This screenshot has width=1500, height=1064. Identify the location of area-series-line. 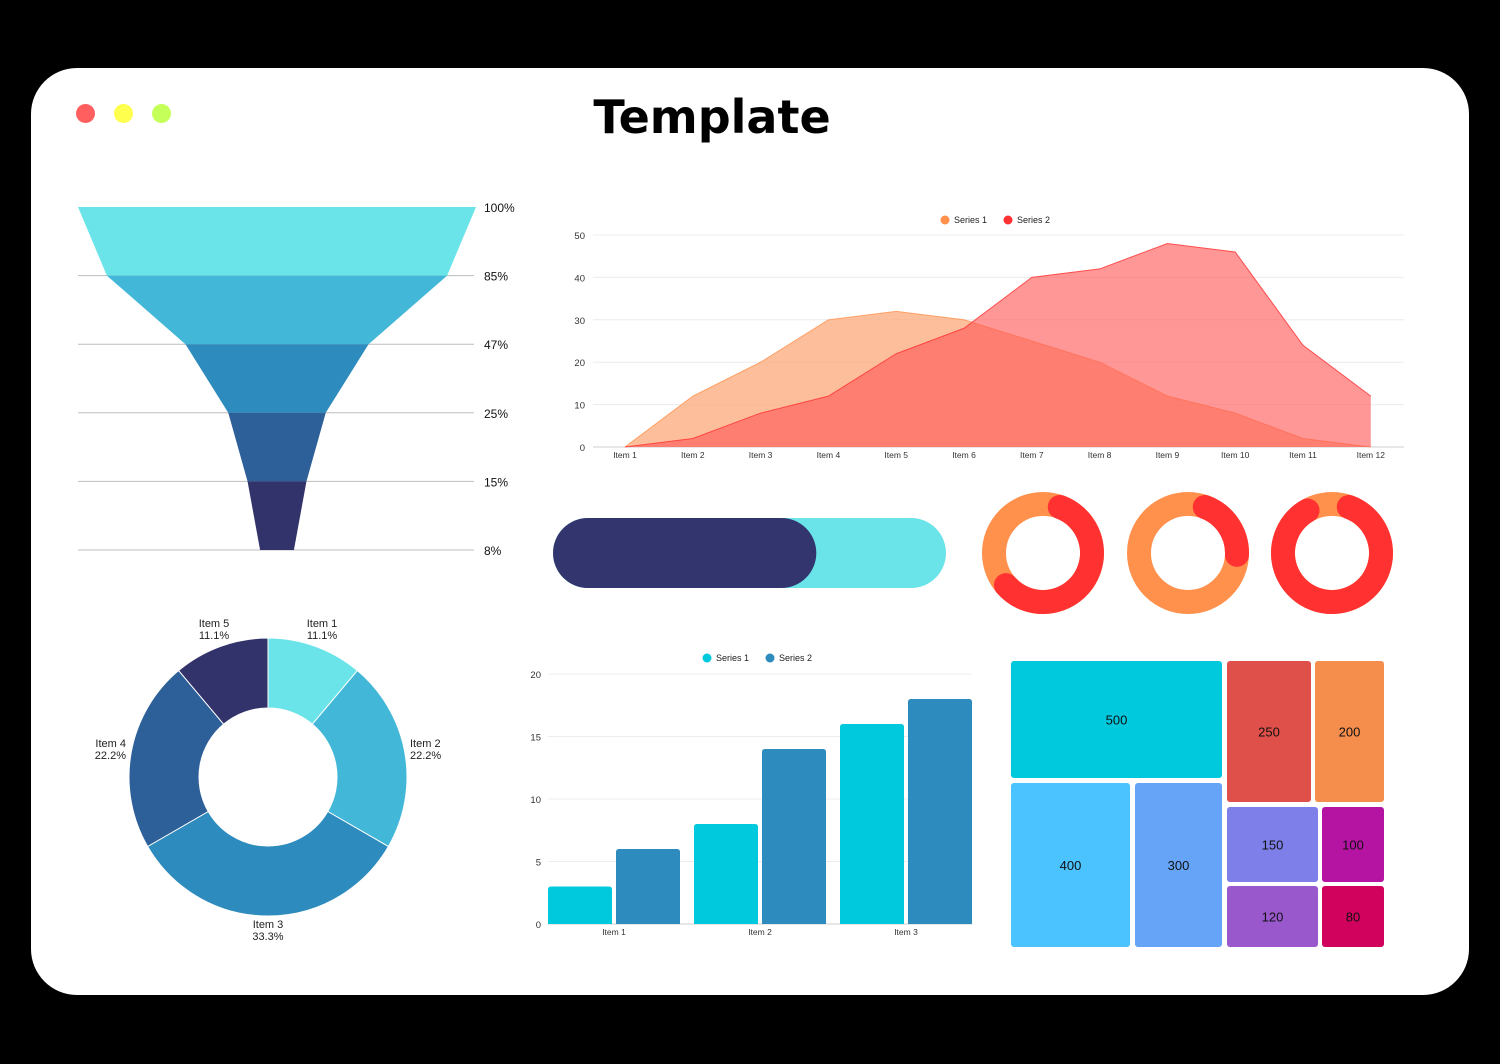
(998, 345).